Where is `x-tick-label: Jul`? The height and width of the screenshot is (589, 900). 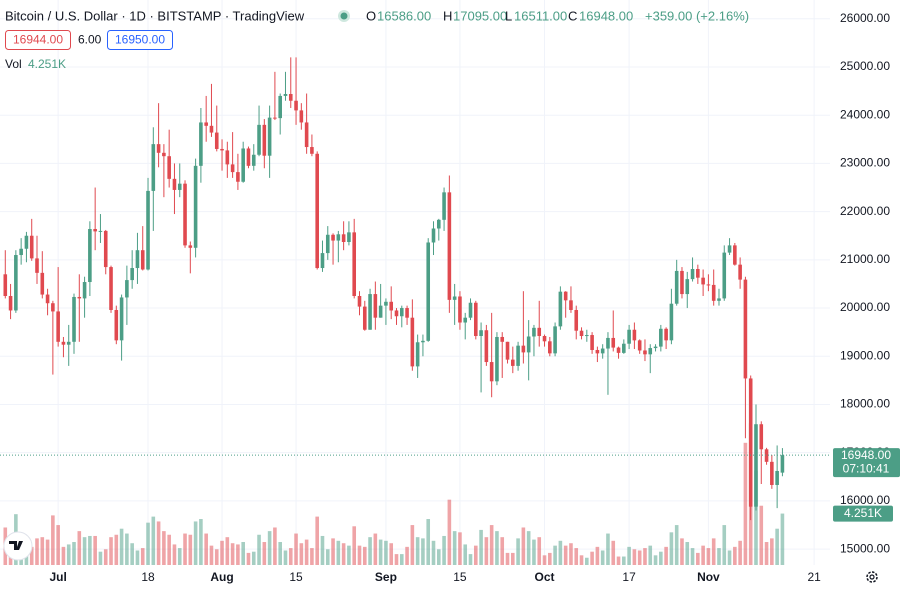 x-tick-label: Jul is located at coordinates (57, 577).